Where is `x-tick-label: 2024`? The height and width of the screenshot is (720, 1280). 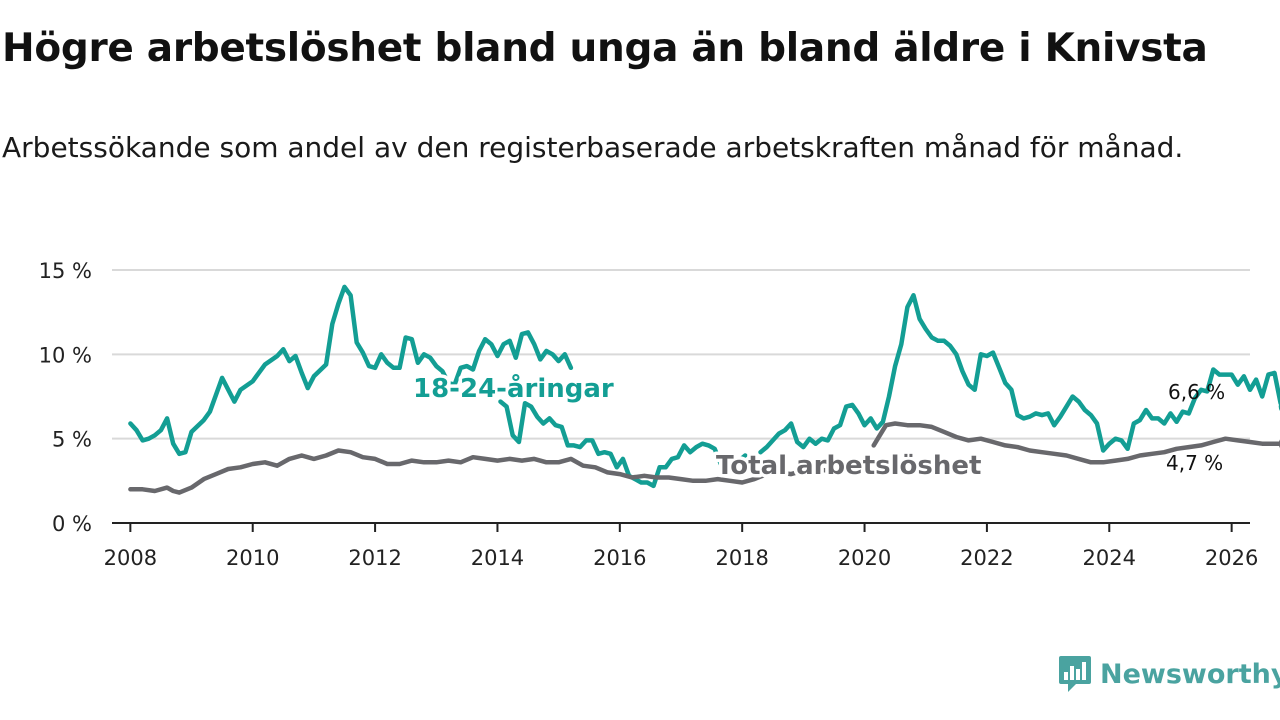 x-tick-label: 2024 is located at coordinates (1109, 558).